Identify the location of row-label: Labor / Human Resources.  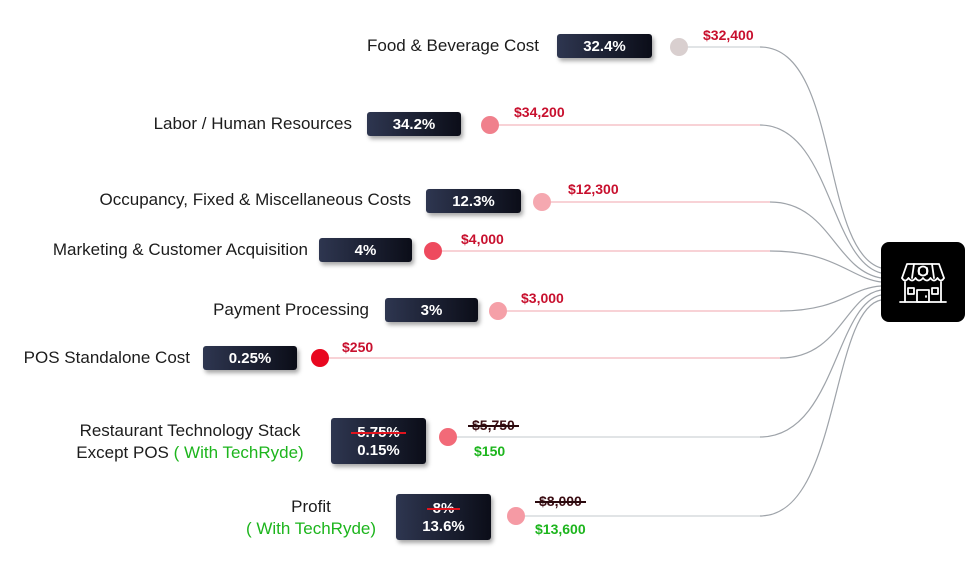
(252, 123).